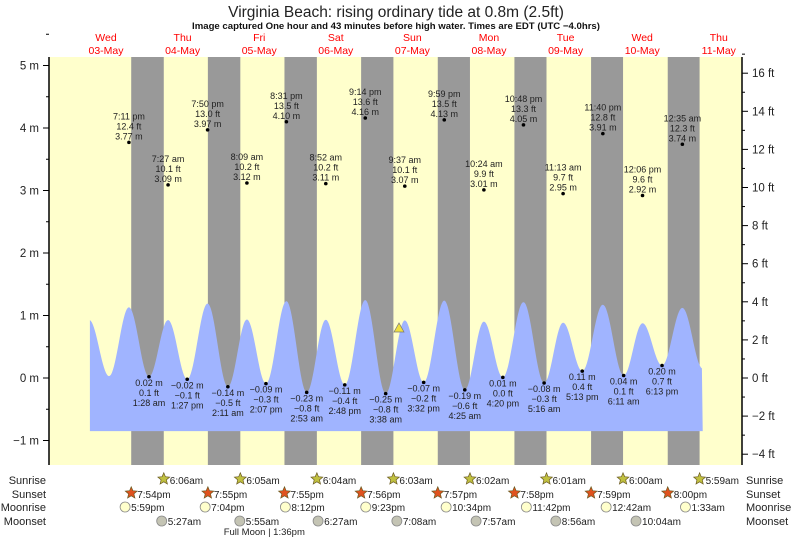 The image size is (793, 544). What do you see at coordinates (768, 508) in the screenshot?
I see `moonrise-row-label-right: Moonrise` at bounding box center [768, 508].